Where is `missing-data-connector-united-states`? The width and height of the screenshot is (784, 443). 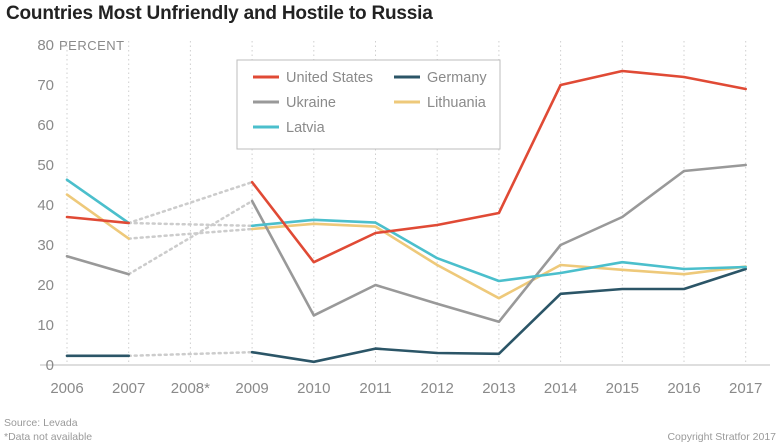 missing-data-connector-united-states is located at coordinates (190, 202).